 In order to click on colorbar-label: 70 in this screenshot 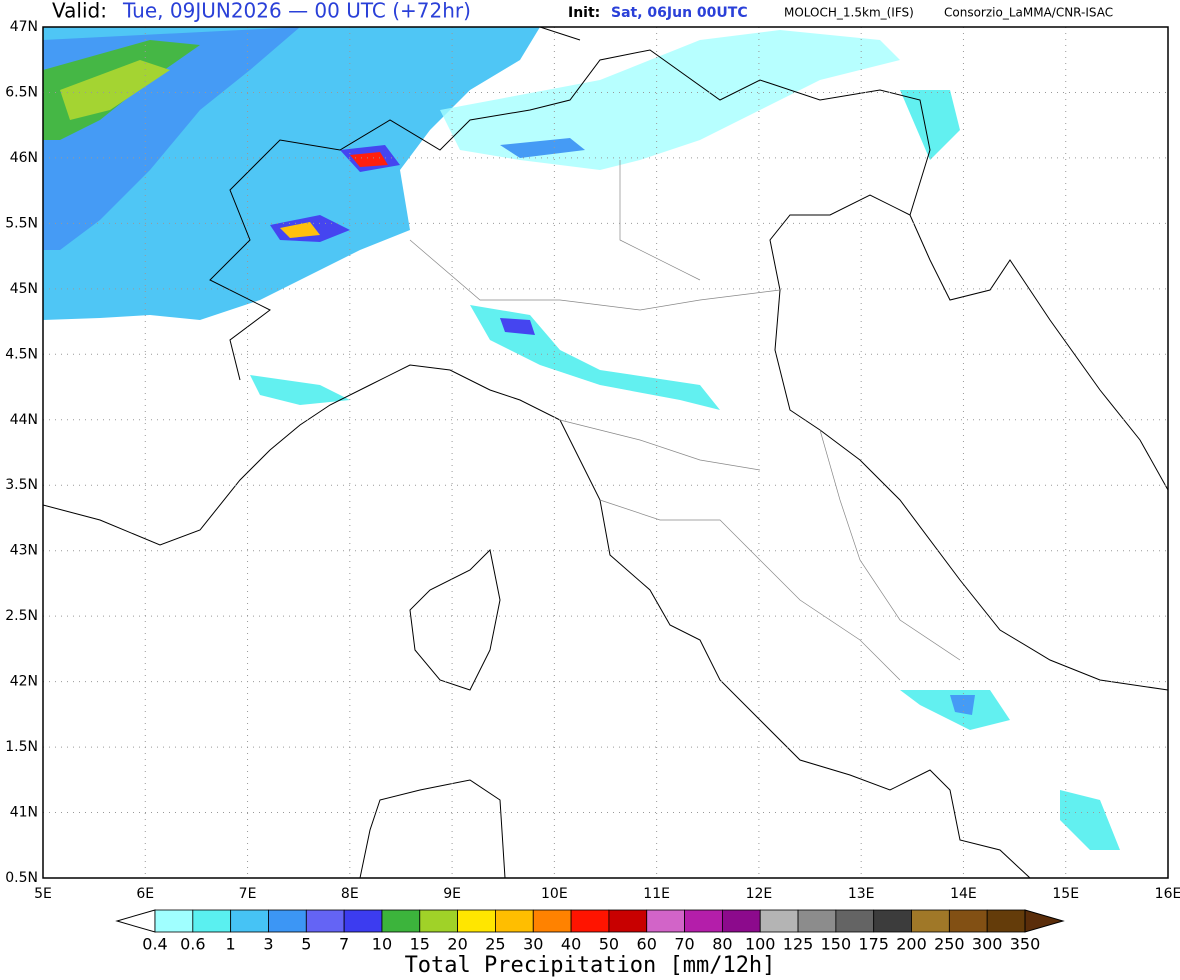, I will do `click(684, 944)`.